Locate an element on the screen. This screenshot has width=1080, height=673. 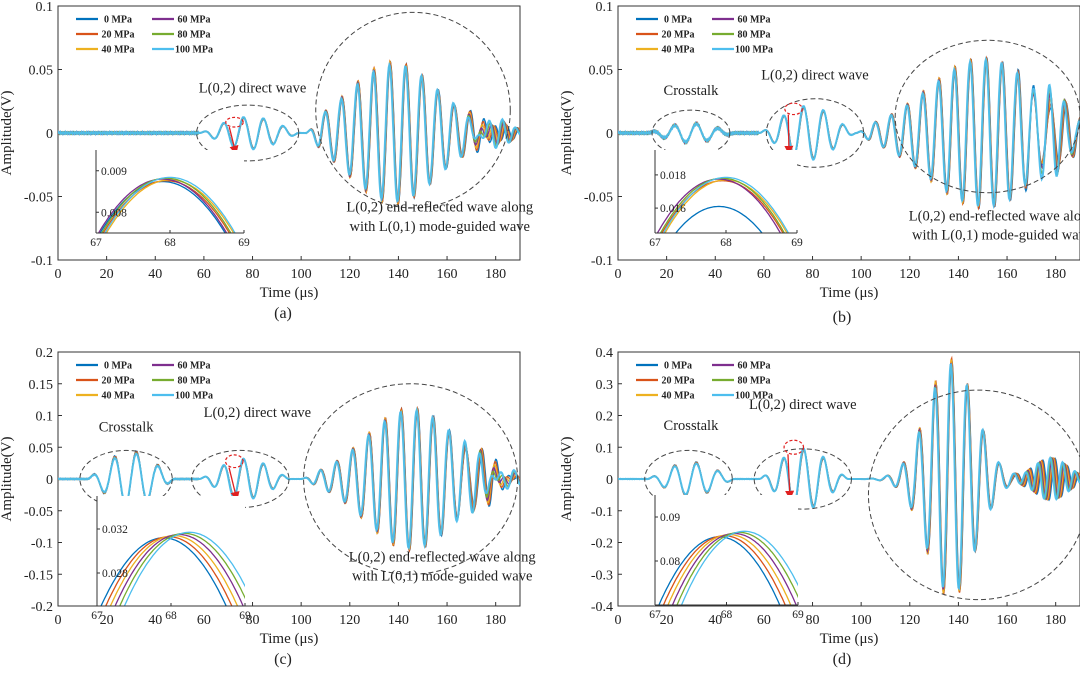
zoom-inset: 67 68 69 0.09 0.08 is located at coordinates (726, 558).